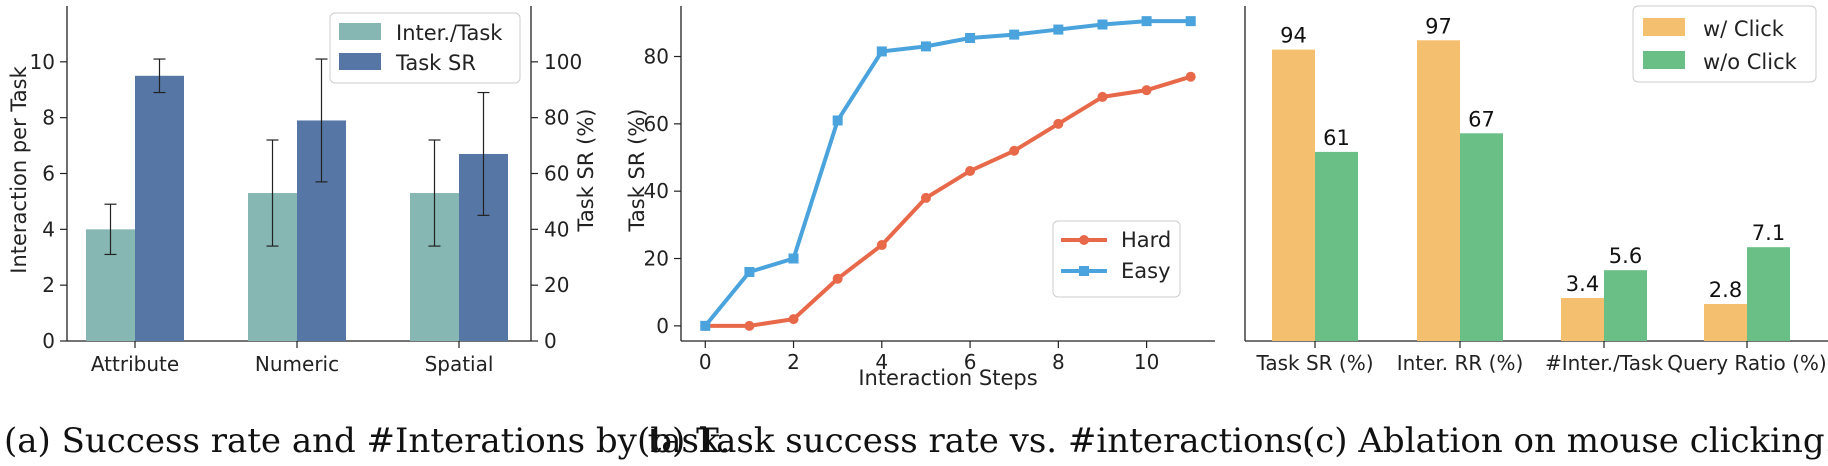 This screenshot has height=466, width=1828. Describe the element at coordinates (1604, 363) in the screenshot. I see `panel-c-x-tick-label: #Inter./Task` at that location.